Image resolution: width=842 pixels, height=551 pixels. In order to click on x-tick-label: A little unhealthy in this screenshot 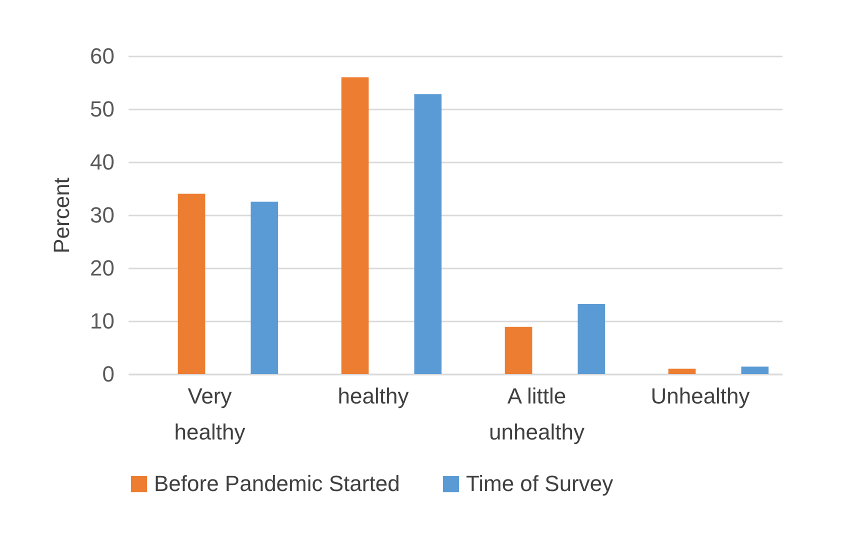, I will do `click(536, 414)`.